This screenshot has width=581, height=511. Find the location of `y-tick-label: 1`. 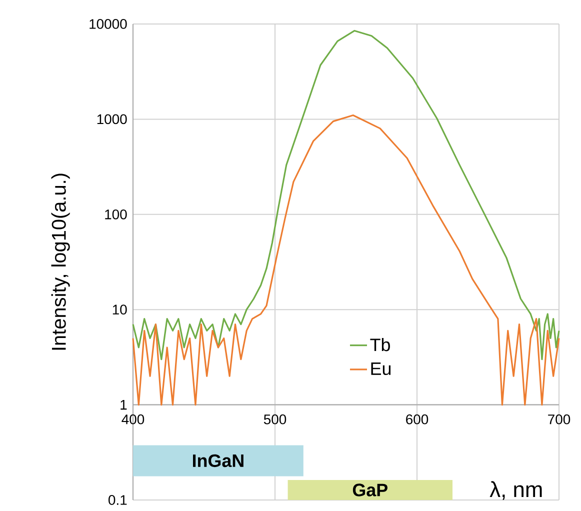

y-tick-label: 1 is located at coordinates (123, 405).